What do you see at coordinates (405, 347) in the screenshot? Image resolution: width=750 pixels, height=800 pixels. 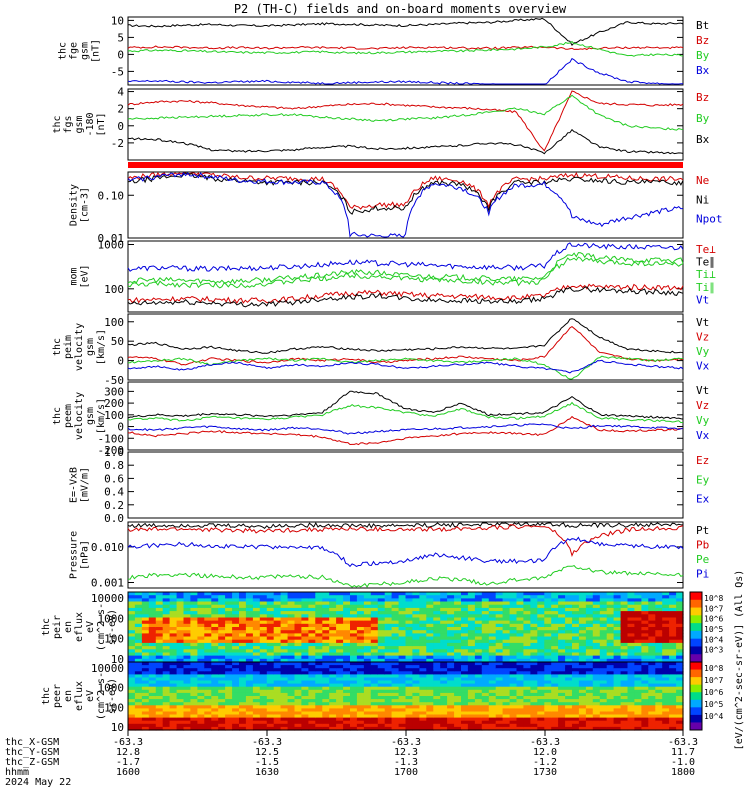 I see `panel-frame` at bounding box center [405, 347].